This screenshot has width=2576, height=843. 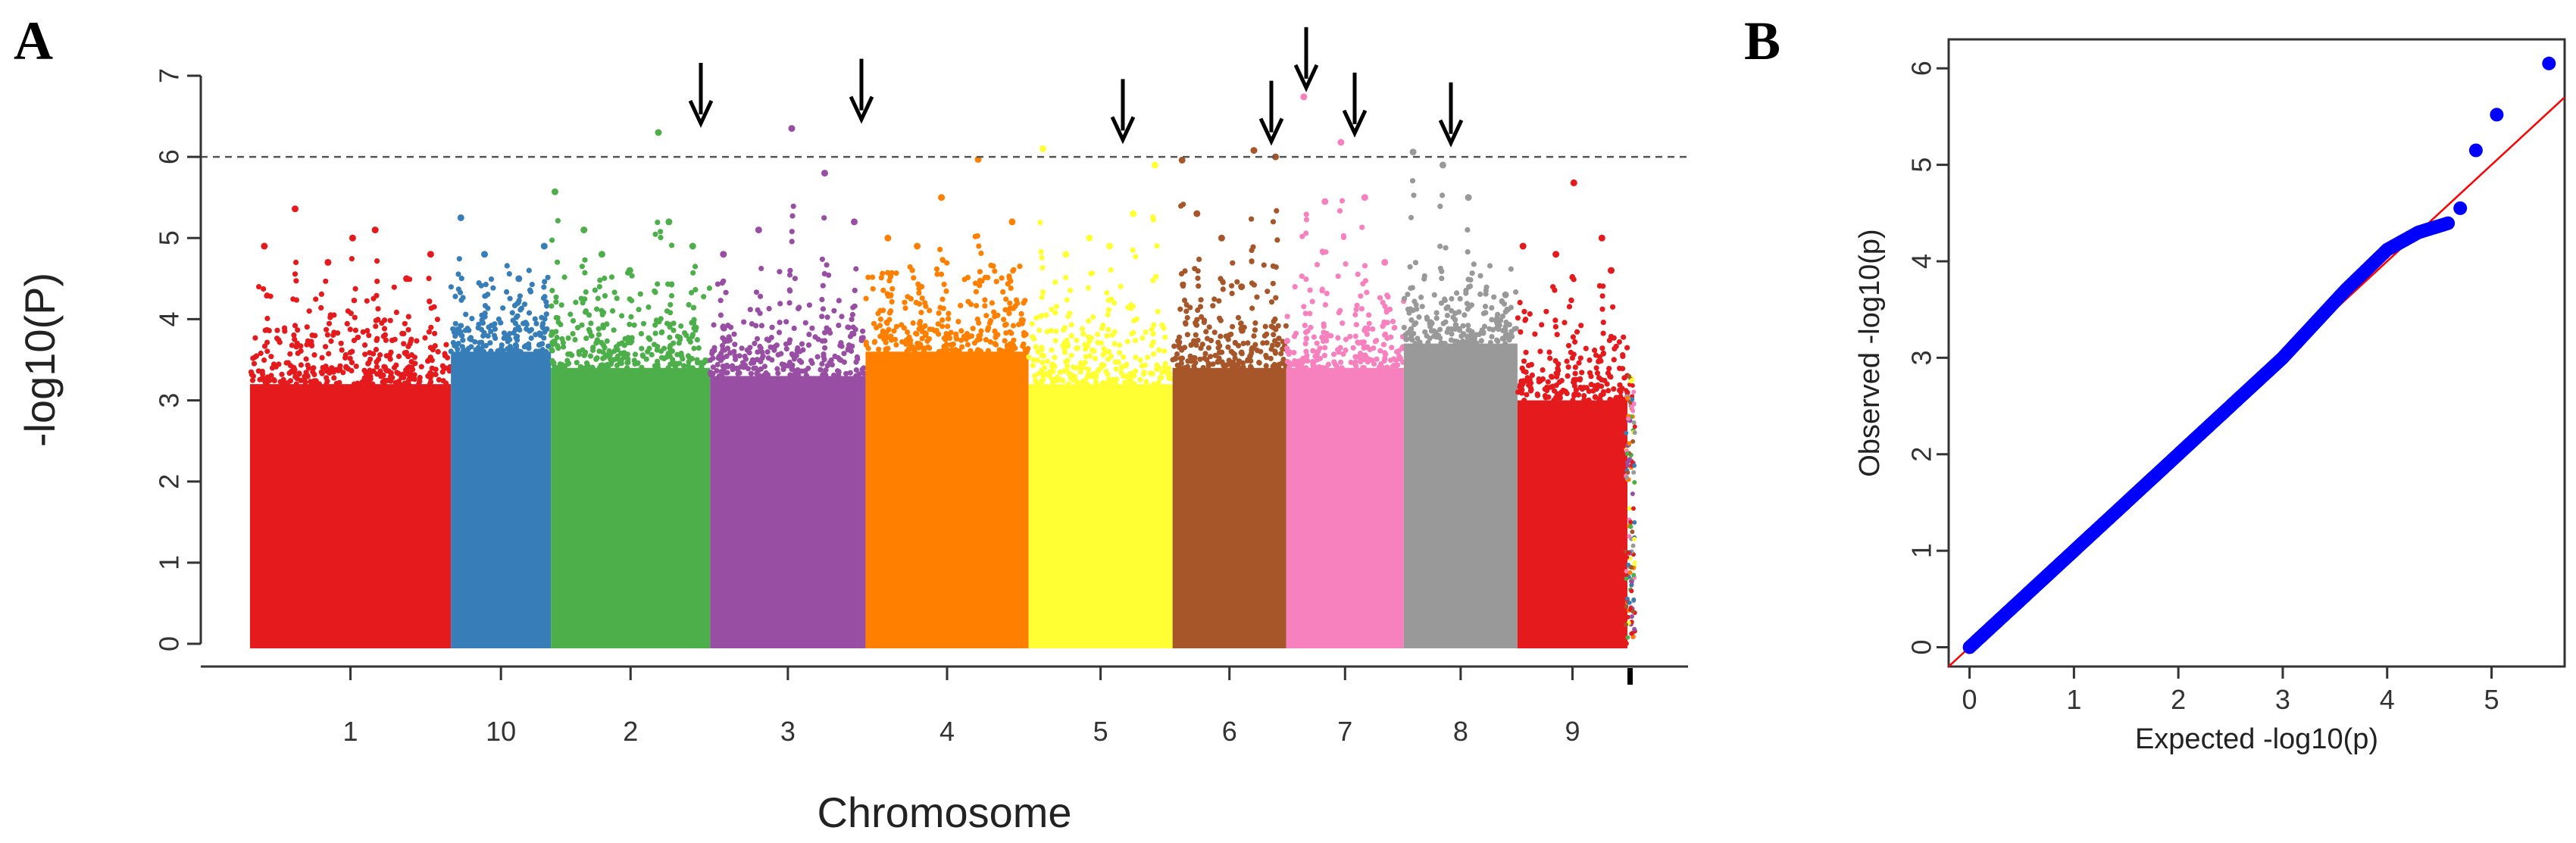 What do you see at coordinates (1100, 516) in the screenshot?
I see `chromosome-5-dense-band` at bounding box center [1100, 516].